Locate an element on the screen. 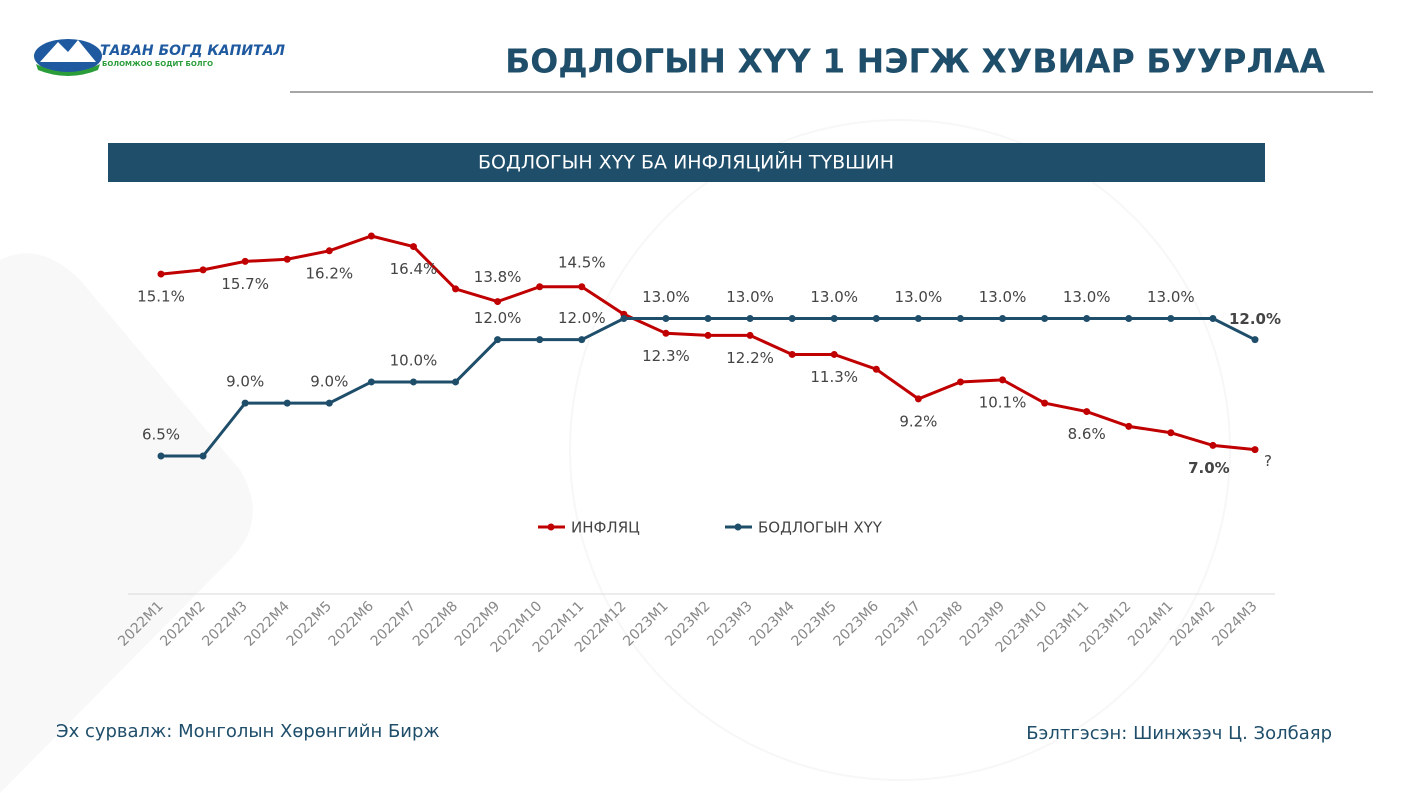  data-label: 9.2% is located at coordinates (918, 421).